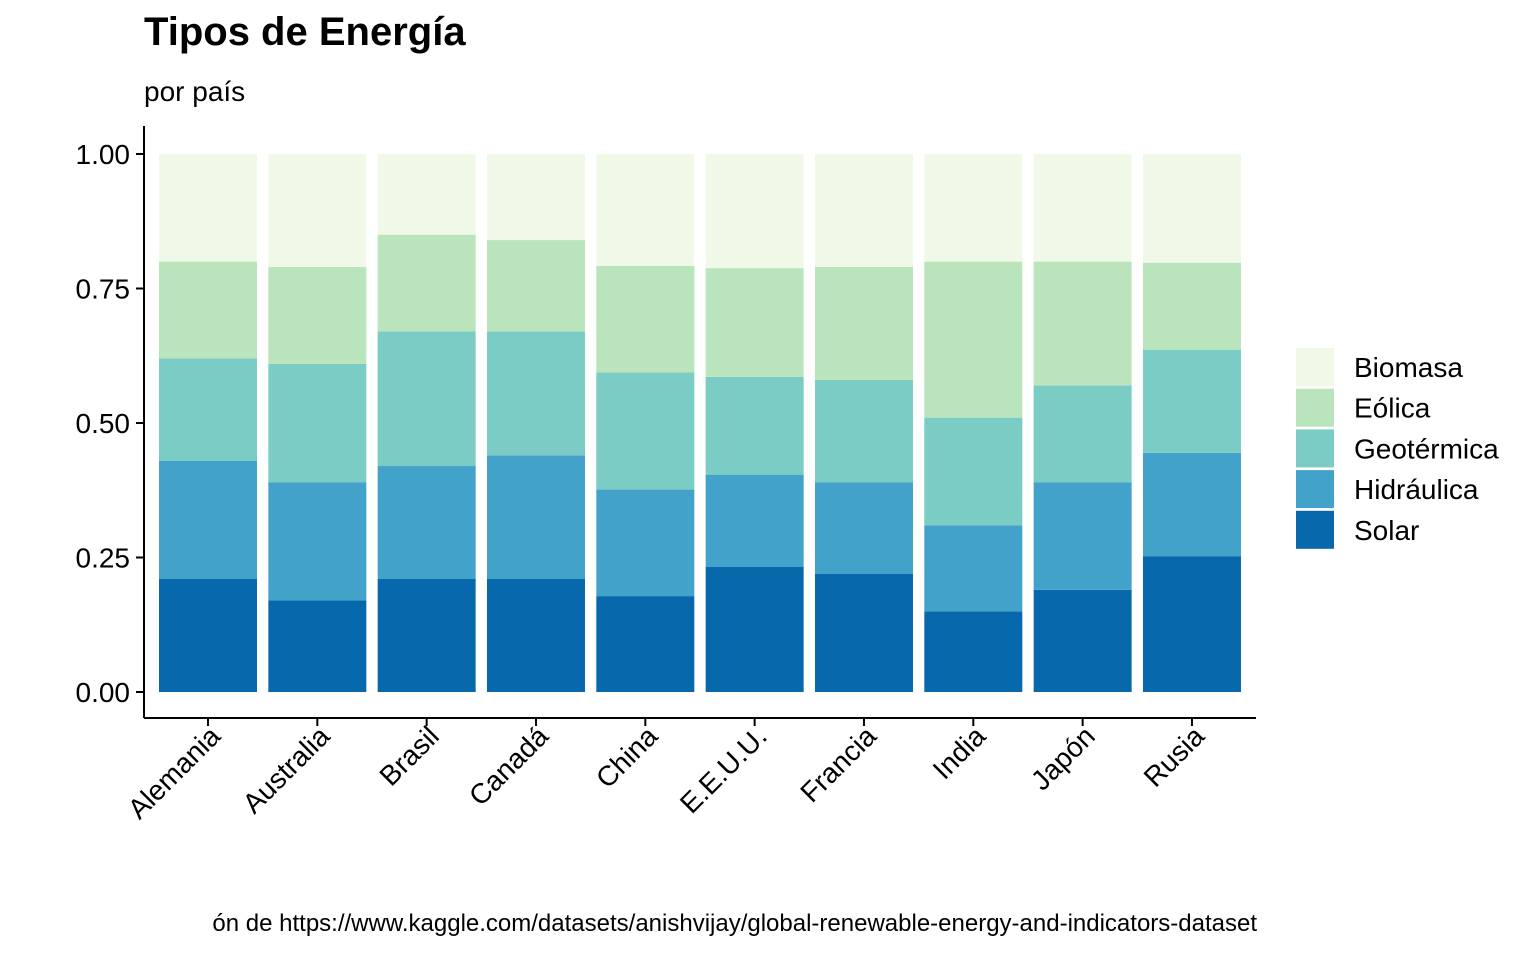 This screenshot has width=1536, height=960. I want to click on bar-segment-biomasa-india, so click(973, 208).